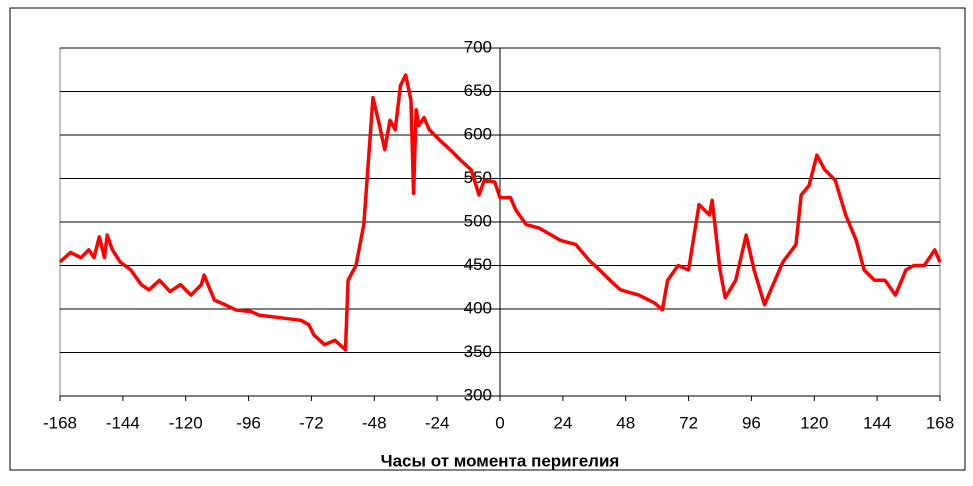  Describe the element at coordinates (478, 133) in the screenshot. I see `y-tick-label: 600` at that location.